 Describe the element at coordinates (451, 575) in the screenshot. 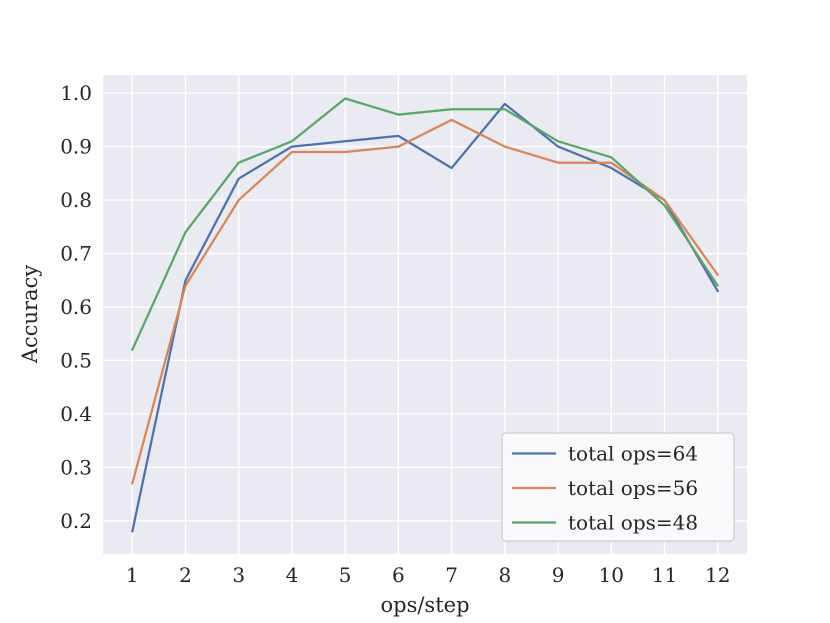

I see `x-tick-label: 7` at that location.